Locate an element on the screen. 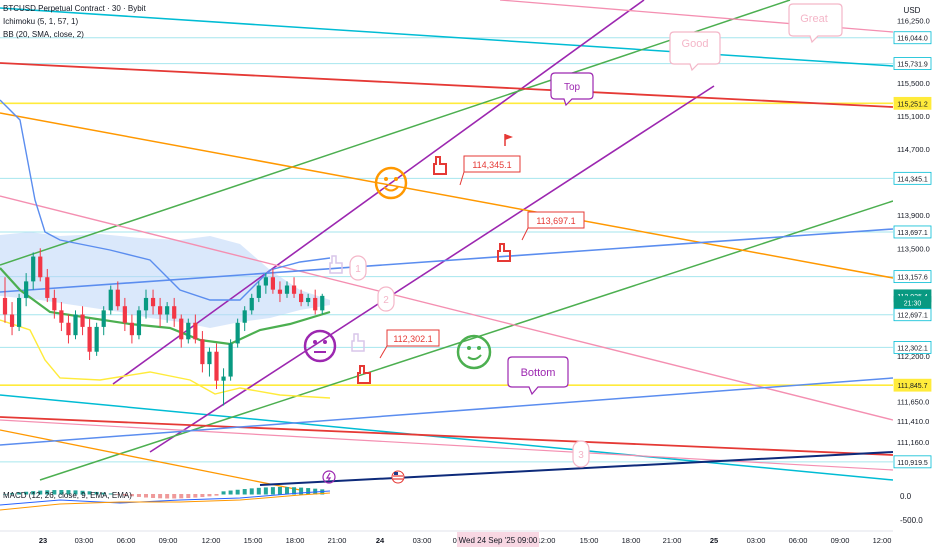  number-marker-2: 2 is located at coordinates (386, 299).